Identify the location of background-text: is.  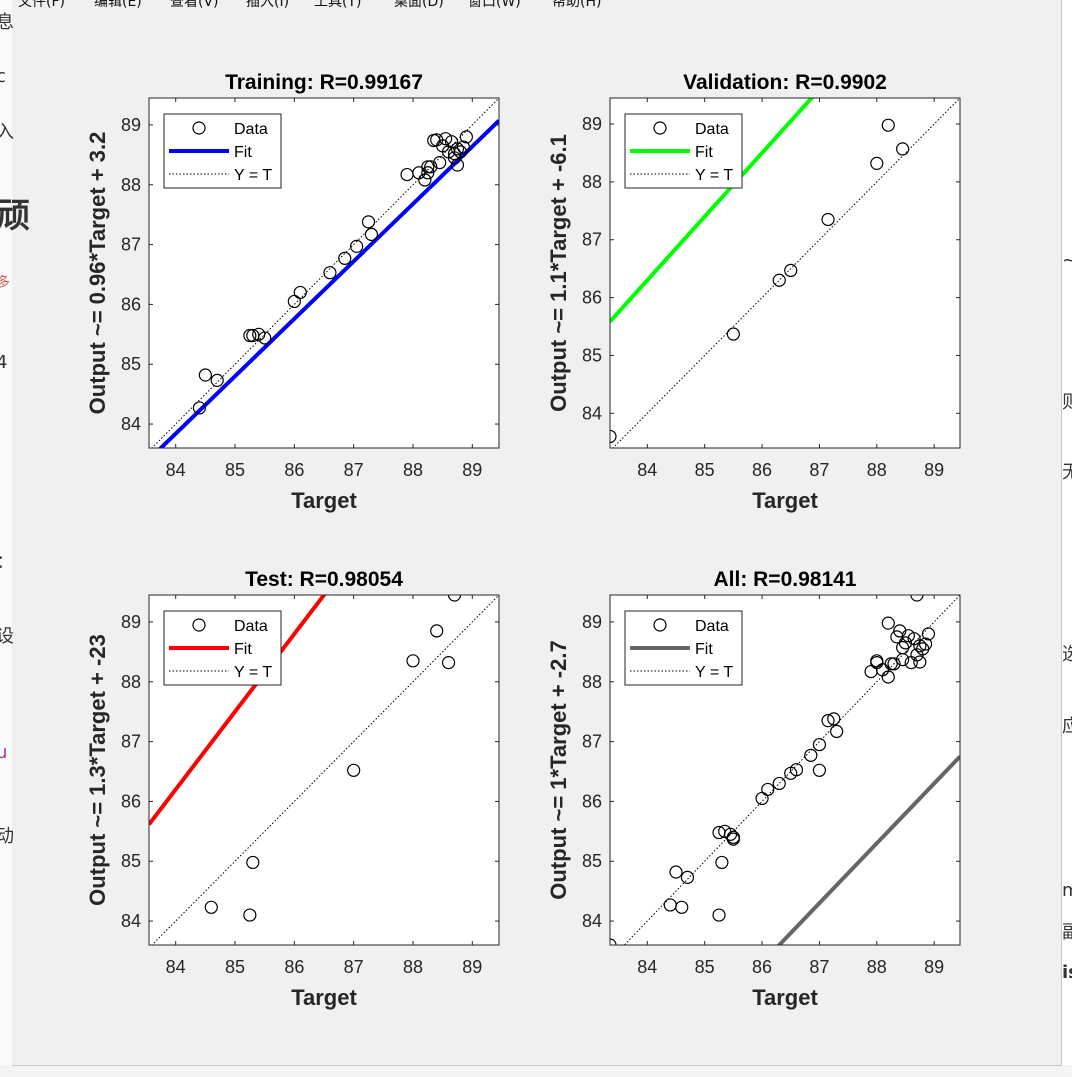
(1067, 972).